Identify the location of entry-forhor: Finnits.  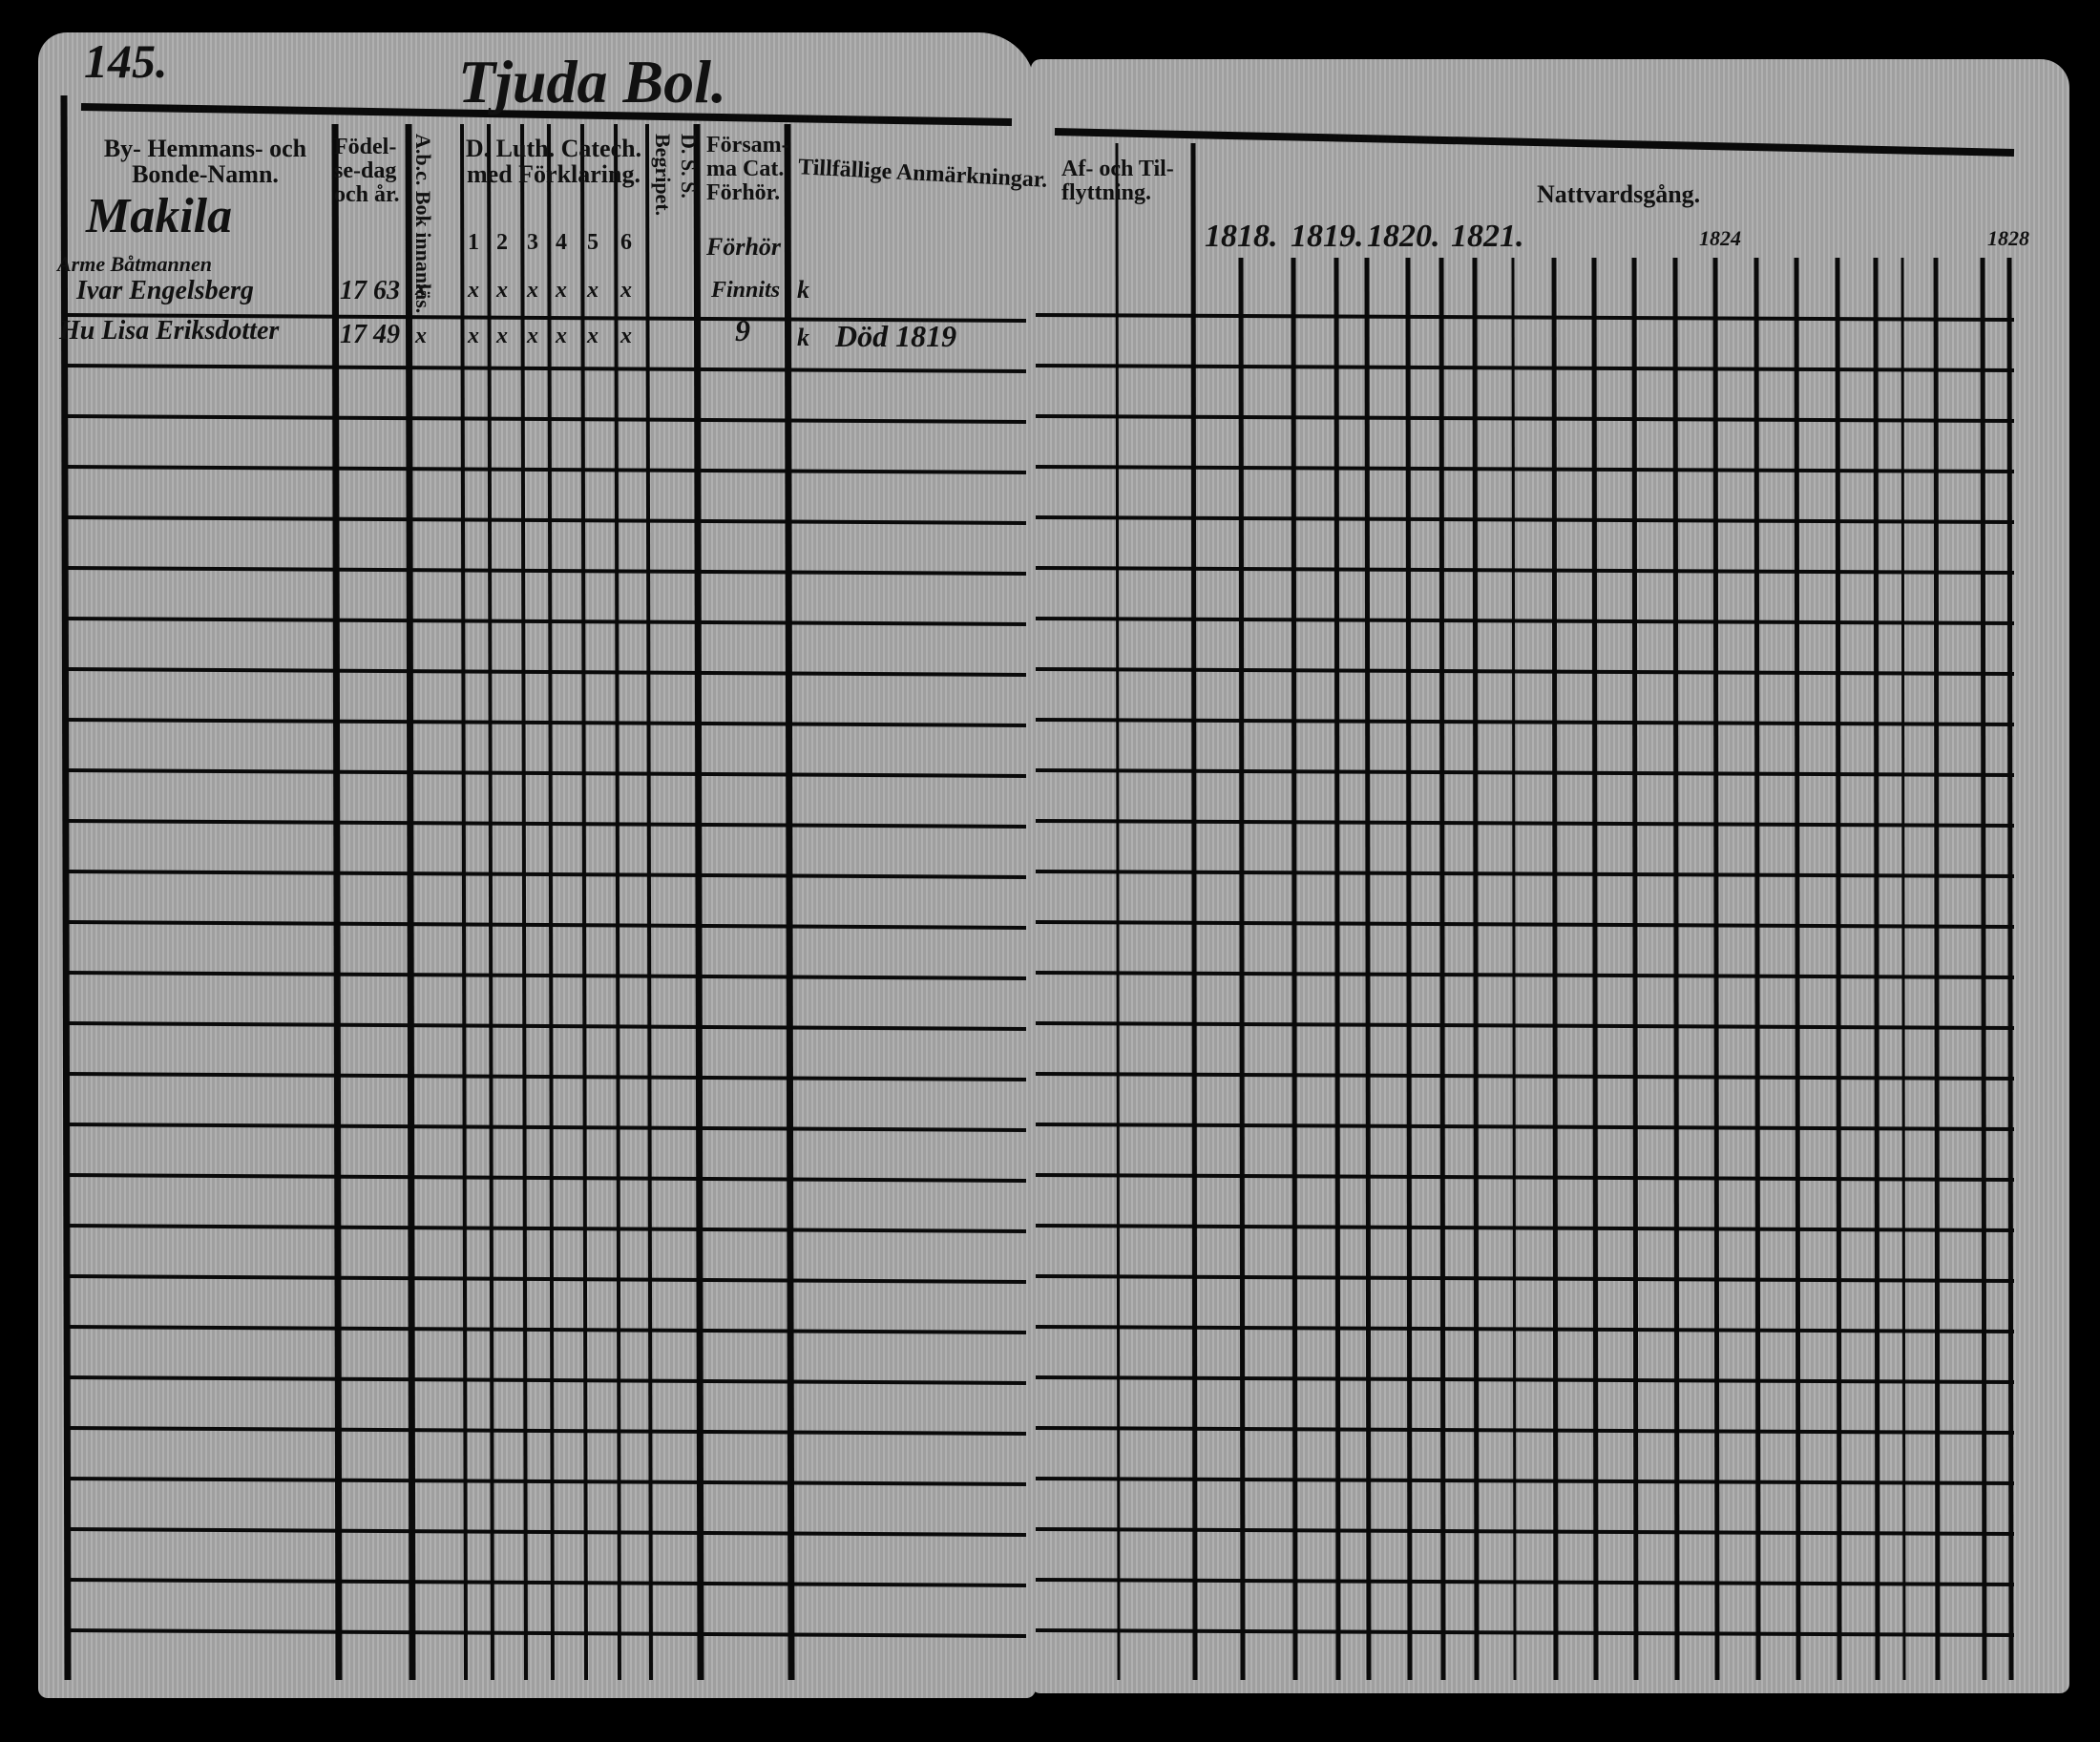
(746, 290).